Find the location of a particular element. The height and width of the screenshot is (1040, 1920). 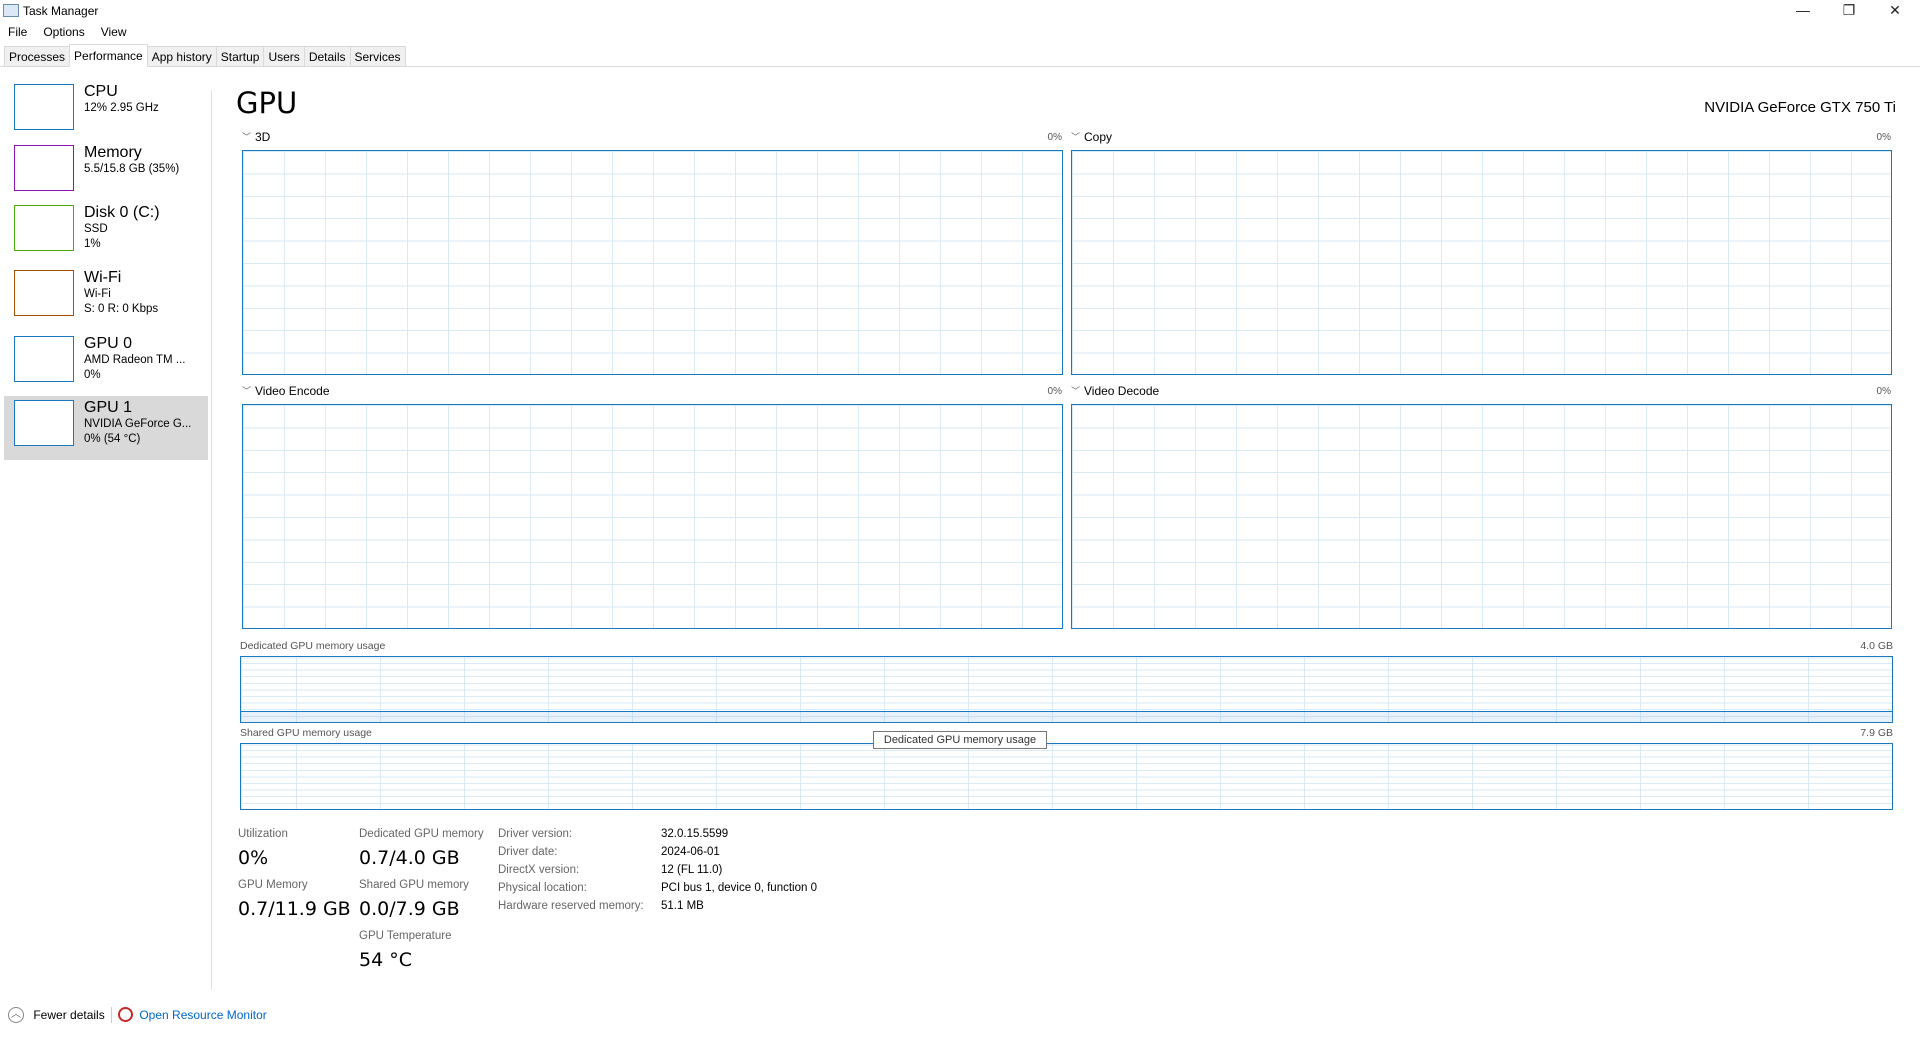

info-value: PCI bus 1, device 0, function 0 is located at coordinates (739, 888).